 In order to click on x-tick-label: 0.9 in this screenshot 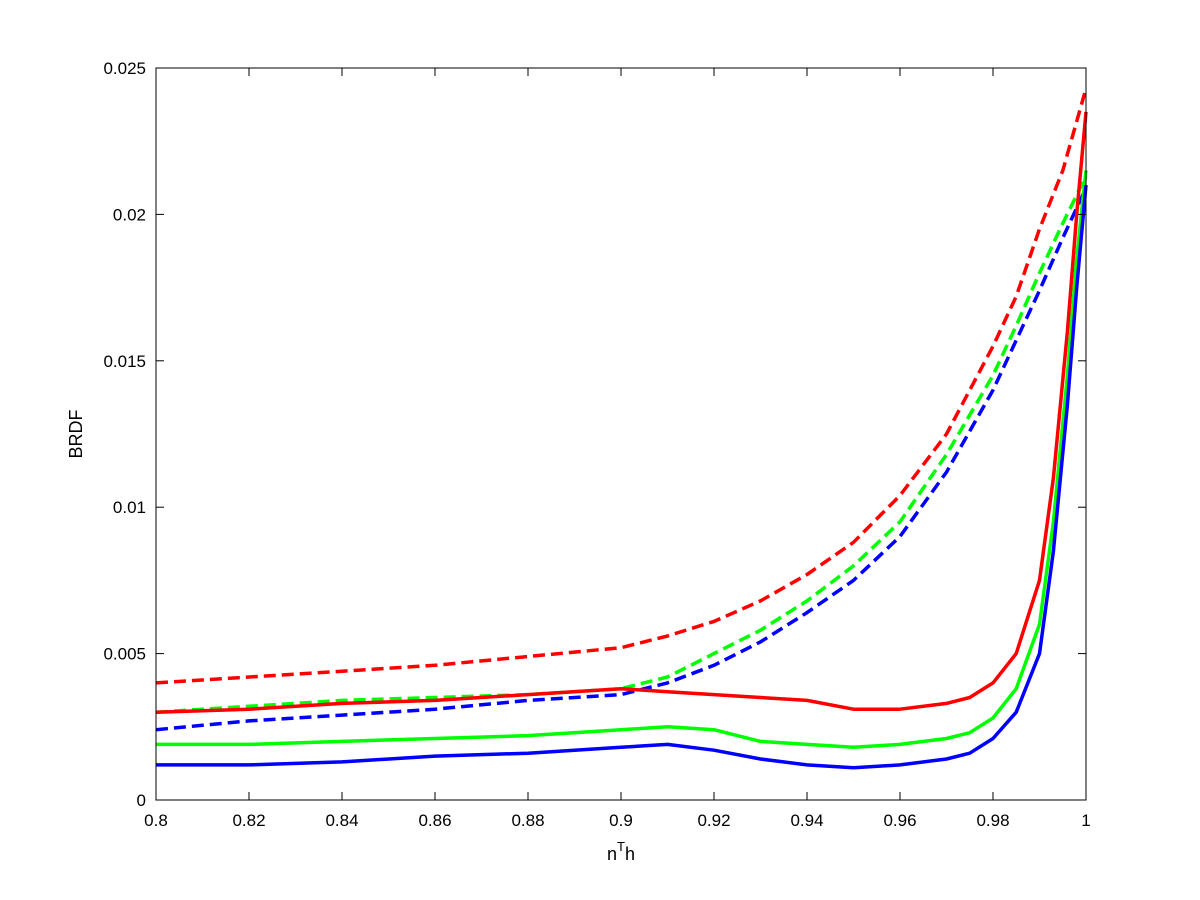, I will do `click(621, 820)`.